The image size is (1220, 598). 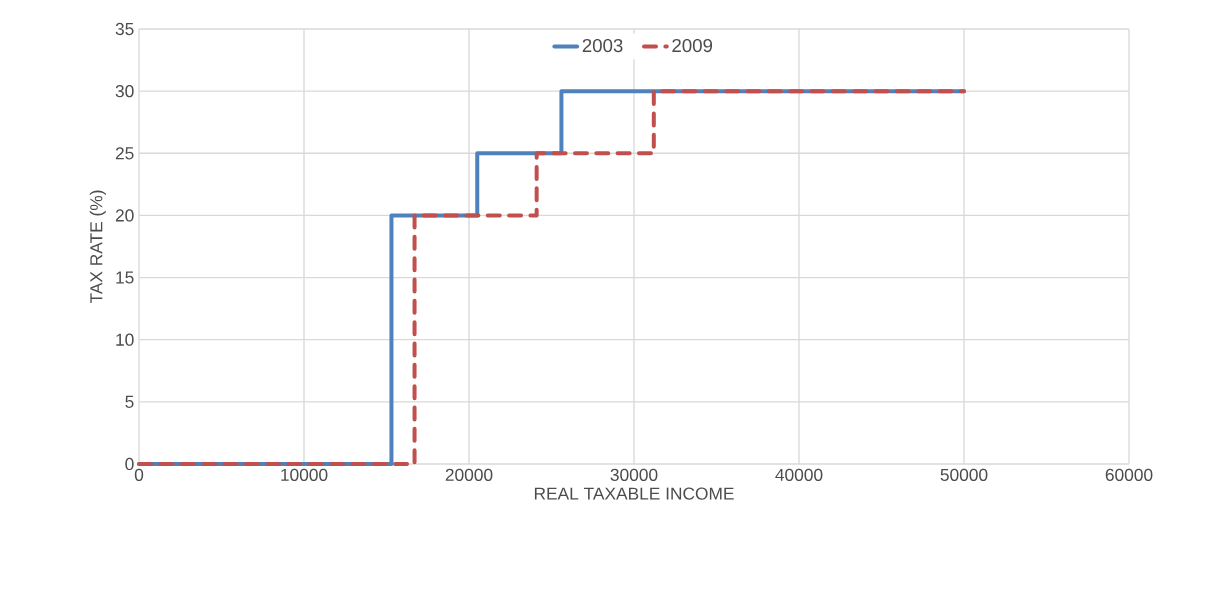 I want to click on legend-label: 2003, so click(x=602, y=45).